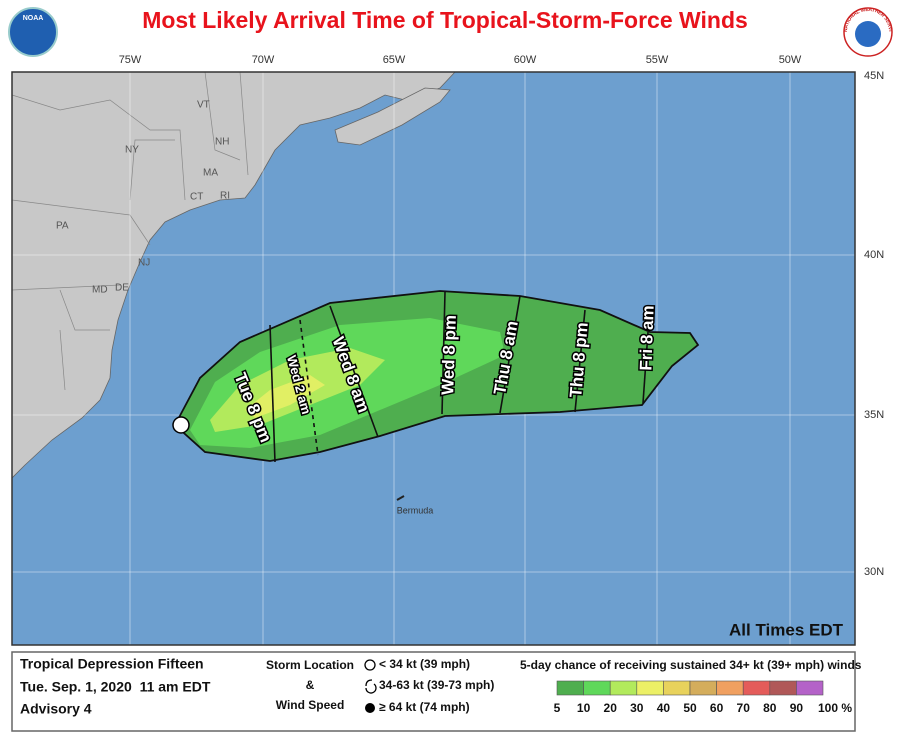 This screenshot has width=897, height=736. Describe the element at coordinates (196, 197) in the screenshot. I see `state-label: CT` at that location.